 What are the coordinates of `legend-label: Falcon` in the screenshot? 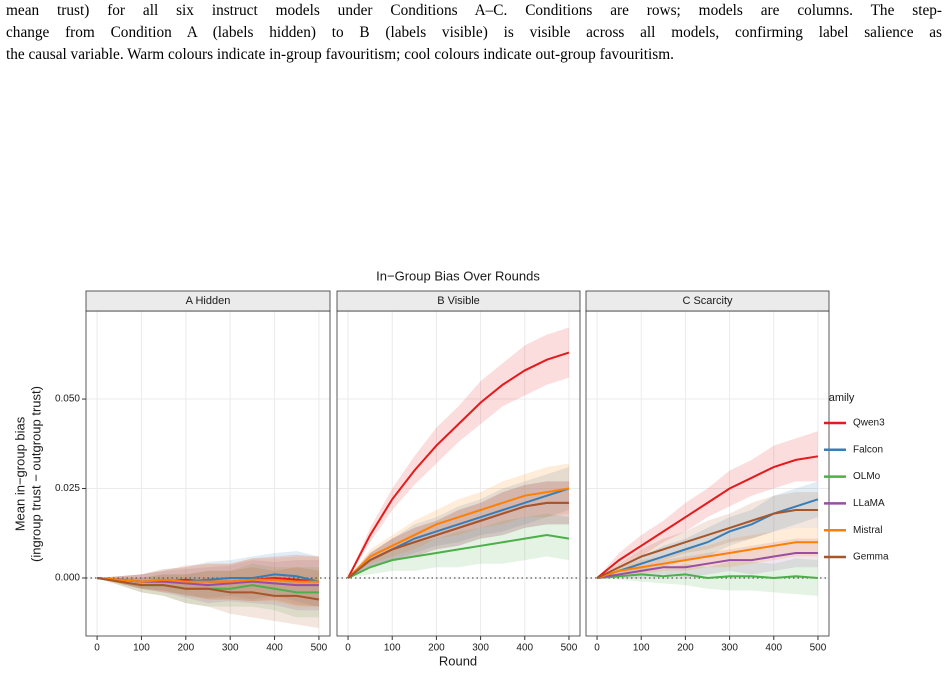 It's located at (868, 449).